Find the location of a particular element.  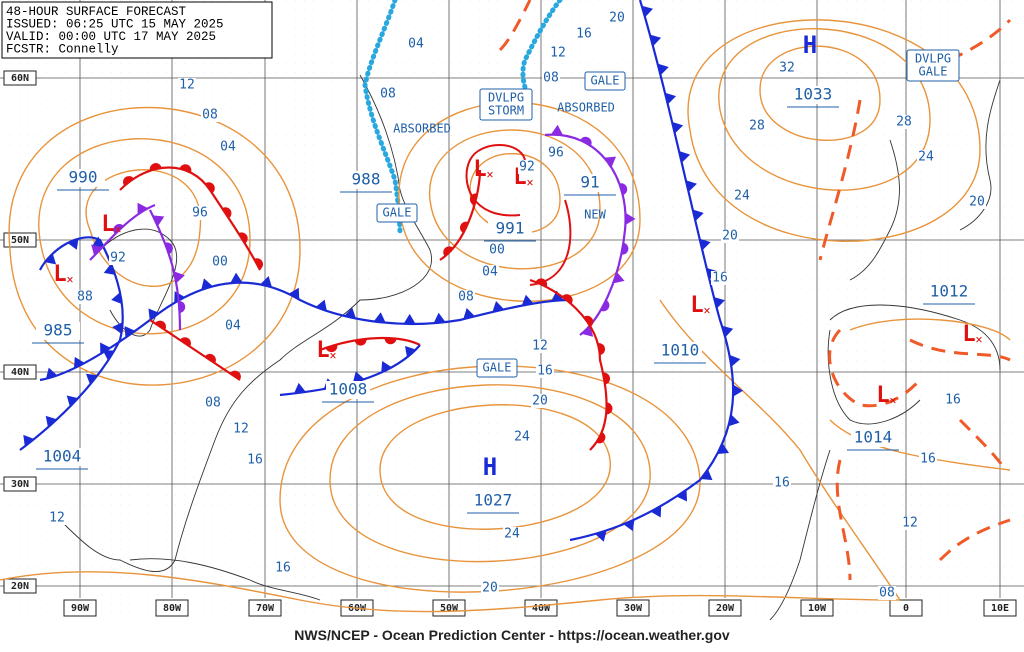

isobar-label: 04 is located at coordinates (416, 44).